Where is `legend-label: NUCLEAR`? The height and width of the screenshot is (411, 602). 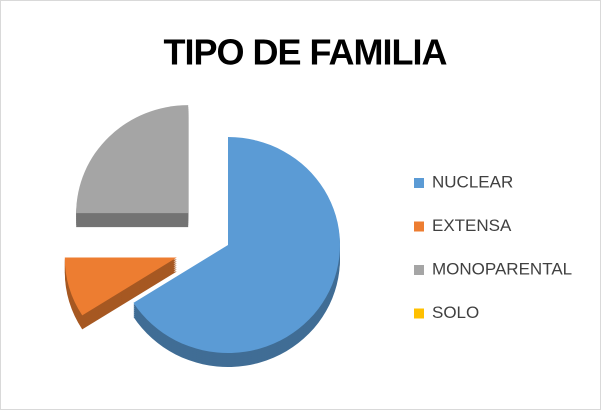
legend-label: NUCLEAR is located at coordinates (472, 181).